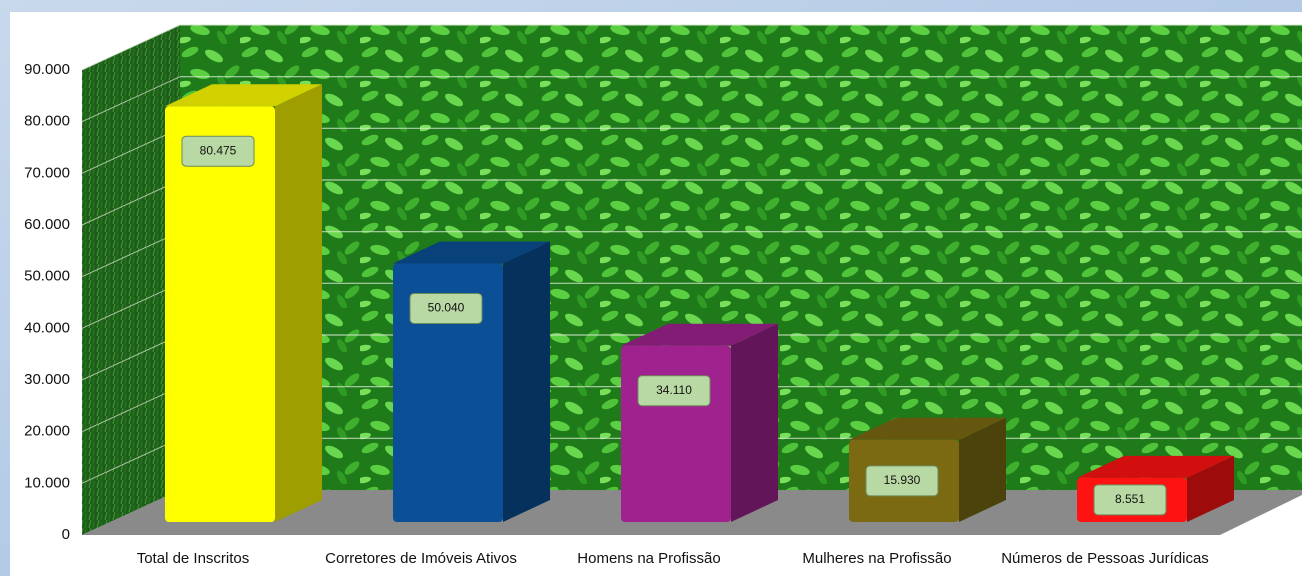 Image resolution: width=1302 pixels, height=576 pixels. Describe the element at coordinates (47, 431) in the screenshot. I see `y-tick-label: 20.000` at that location.